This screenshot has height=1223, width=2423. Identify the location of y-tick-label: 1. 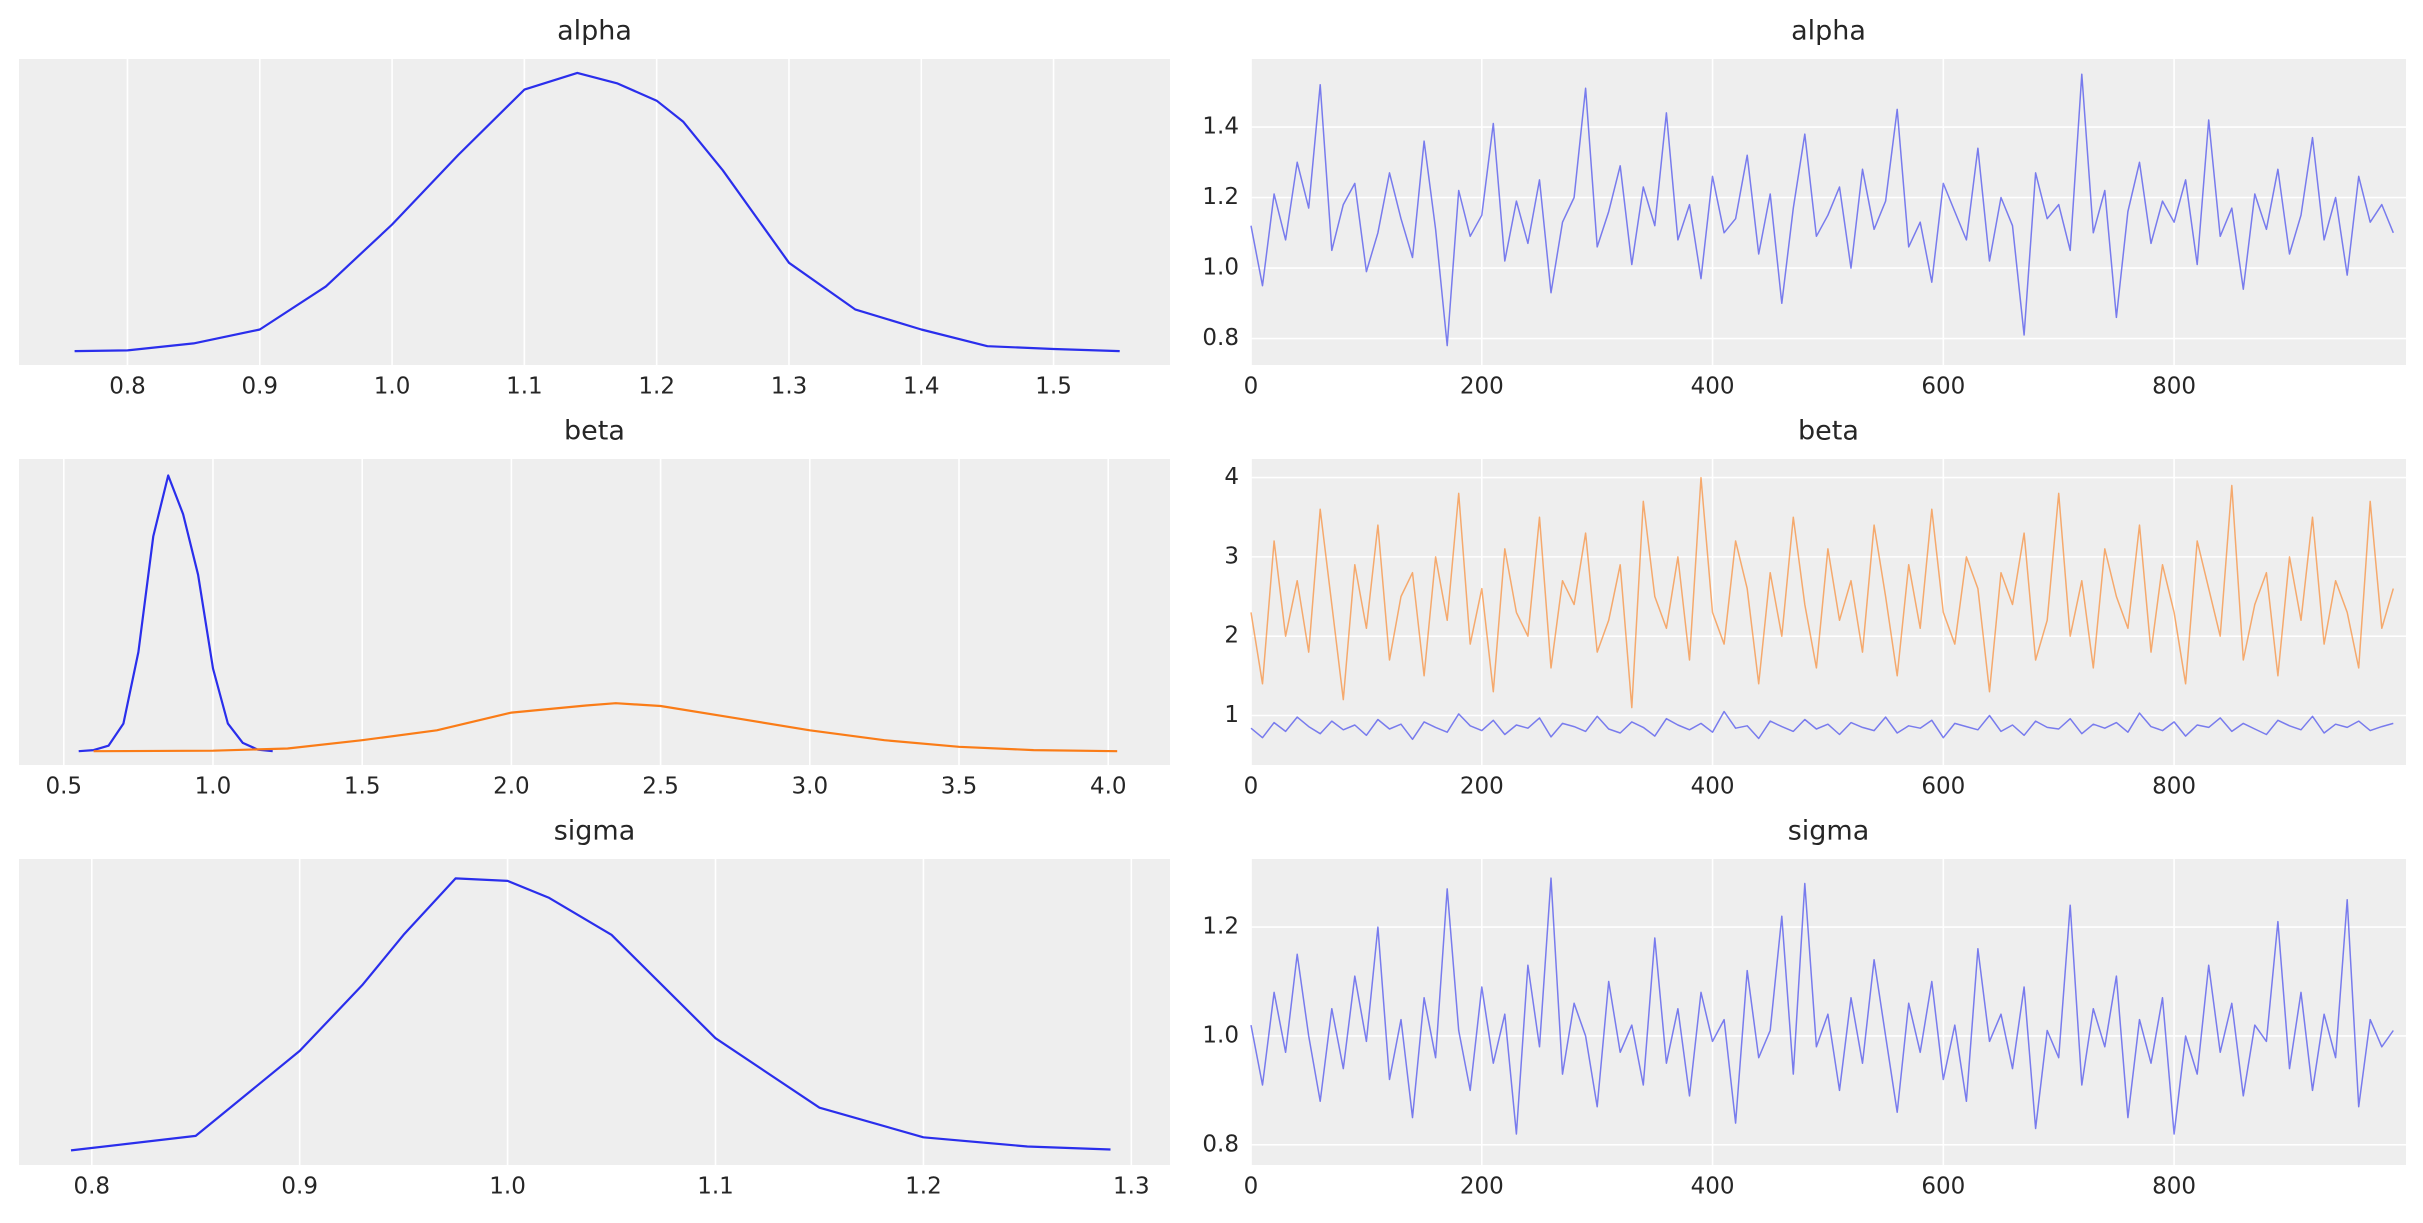
(1231, 715).